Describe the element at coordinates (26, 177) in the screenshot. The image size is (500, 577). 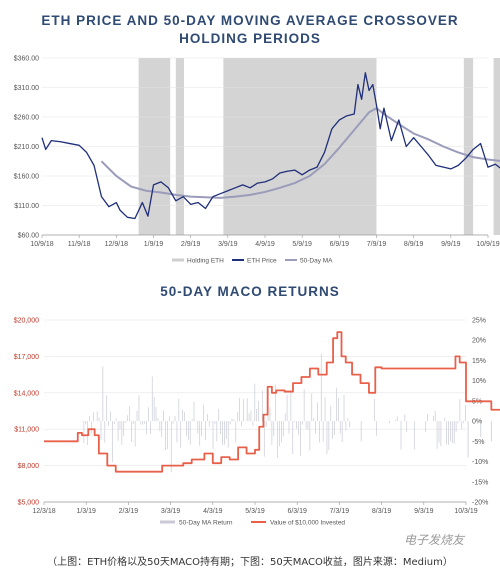
I see `y-tick-label: $160.00` at that location.